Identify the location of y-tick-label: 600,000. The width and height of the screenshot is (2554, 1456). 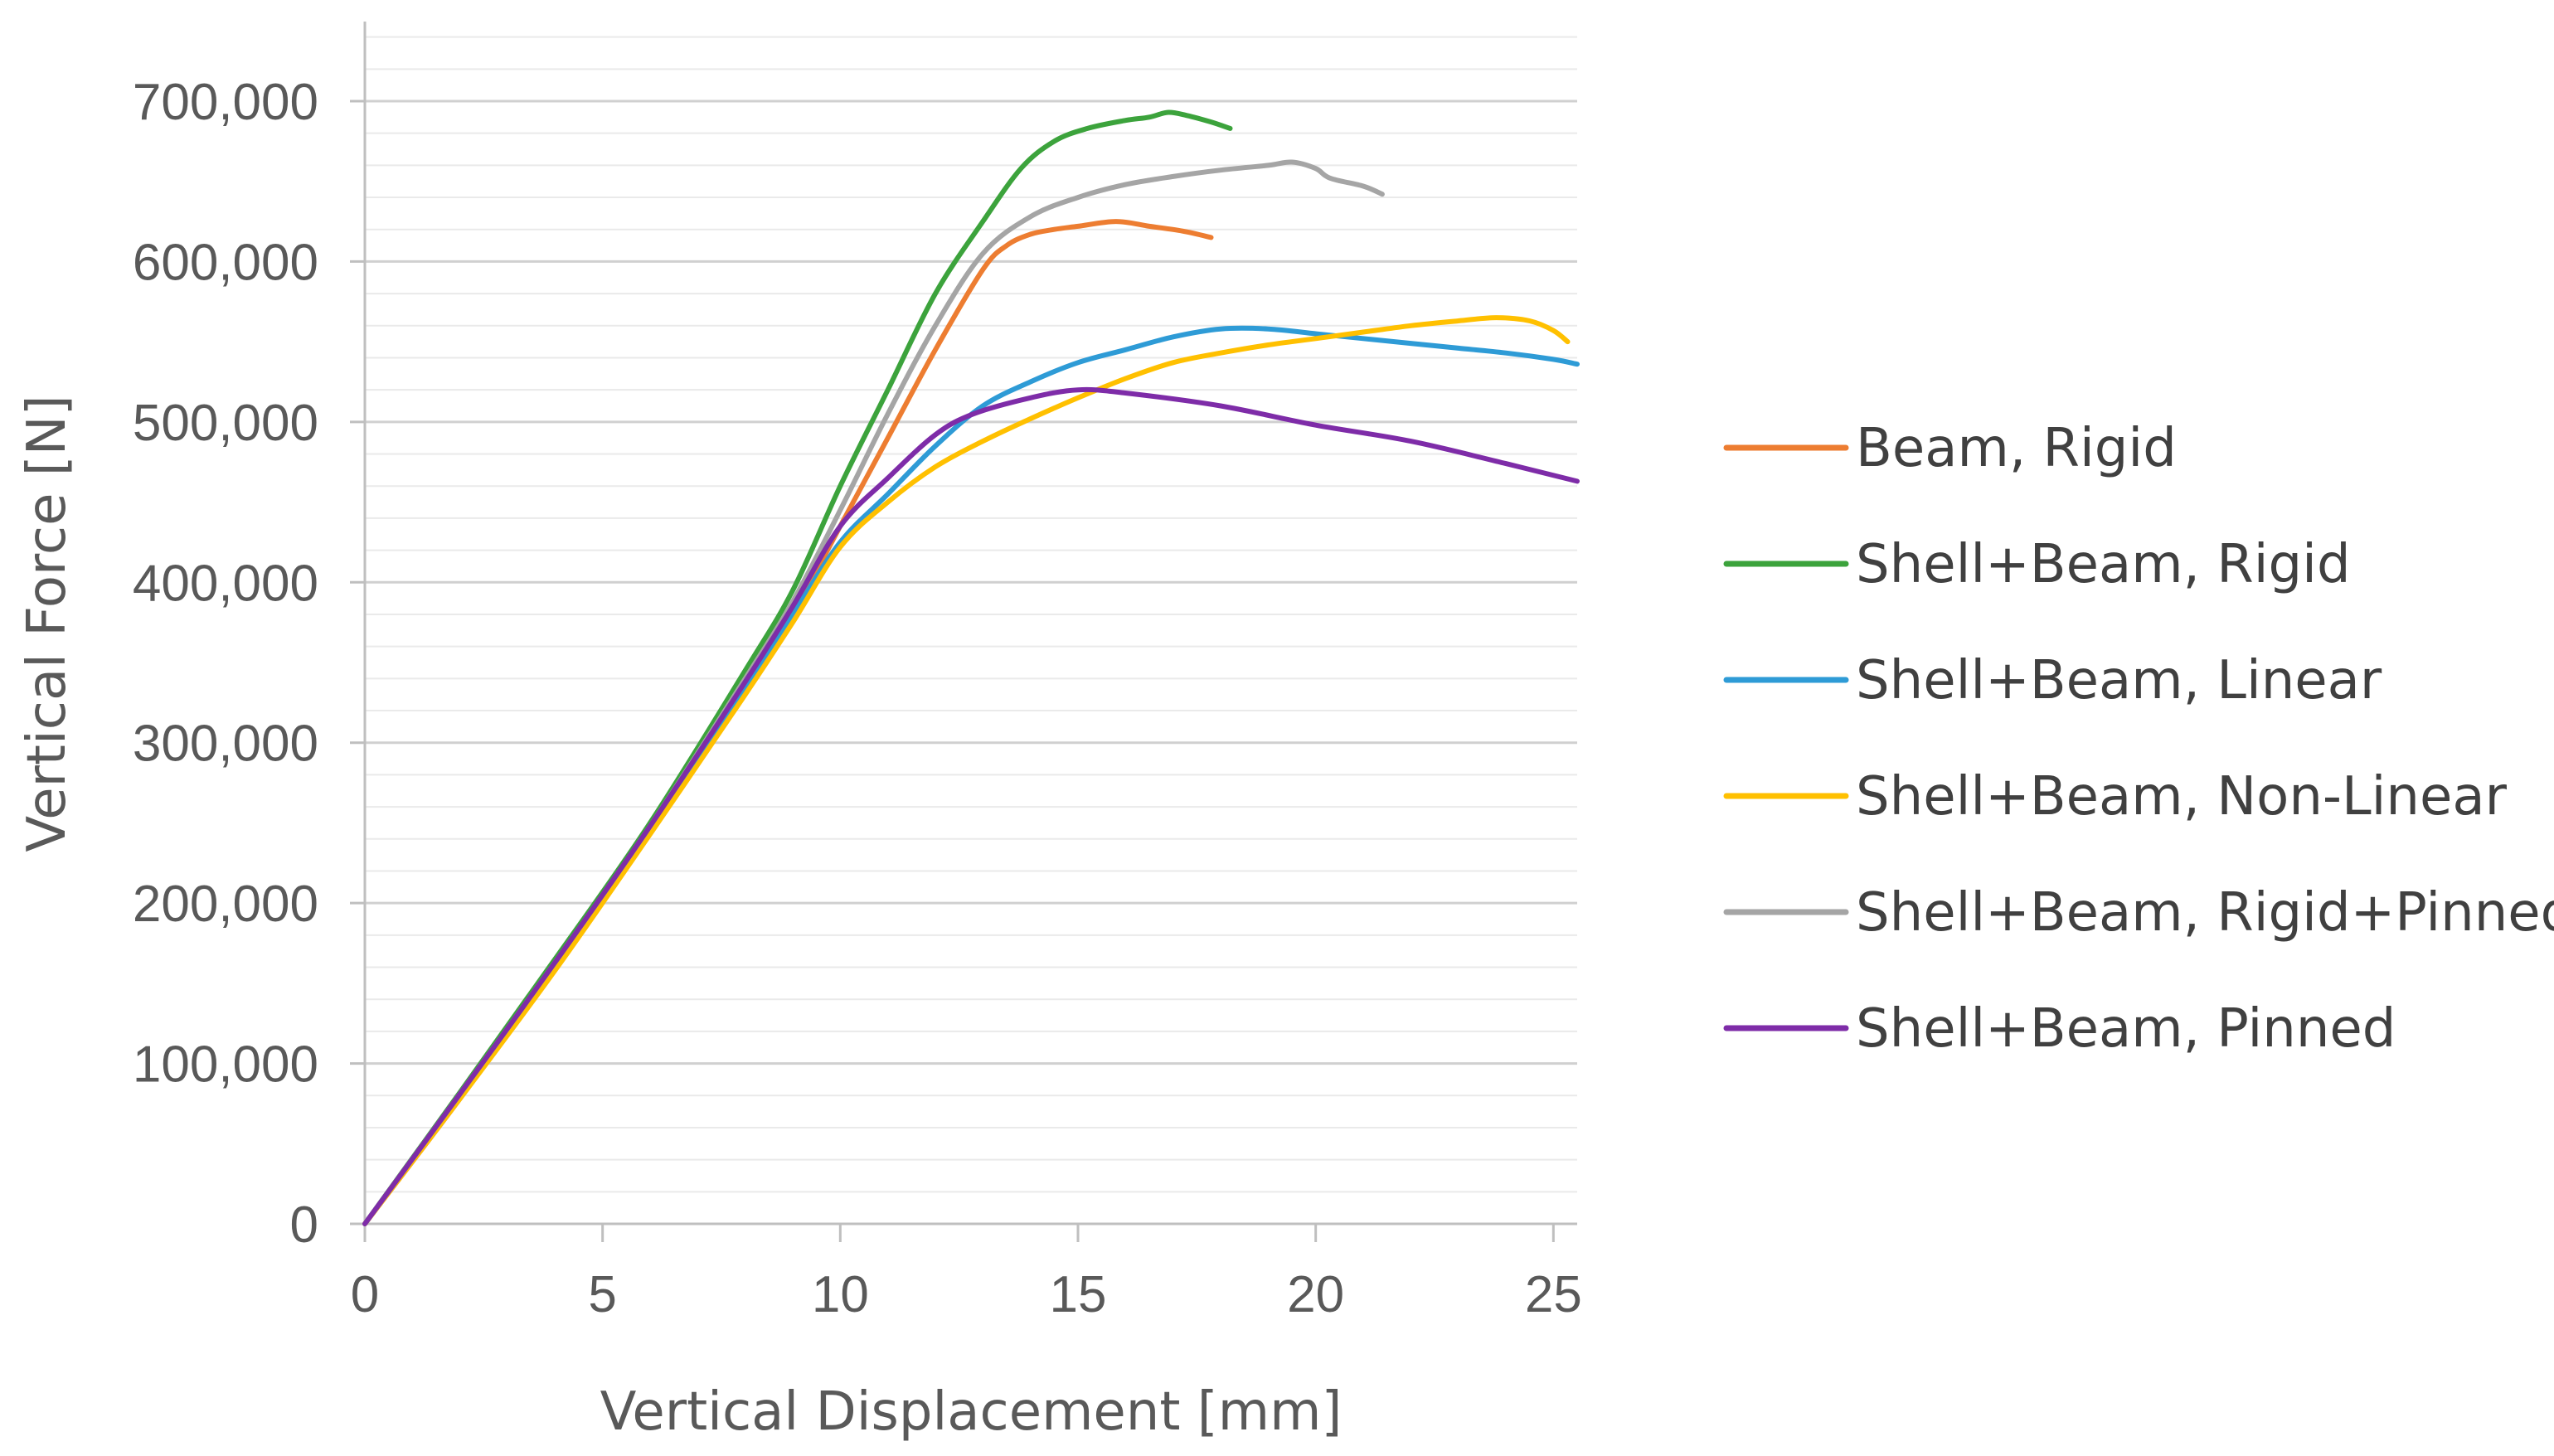
(226, 262).